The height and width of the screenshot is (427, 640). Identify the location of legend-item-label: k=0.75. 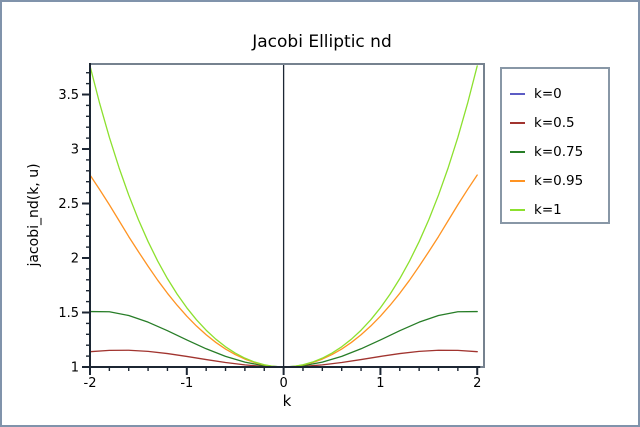
(559, 151).